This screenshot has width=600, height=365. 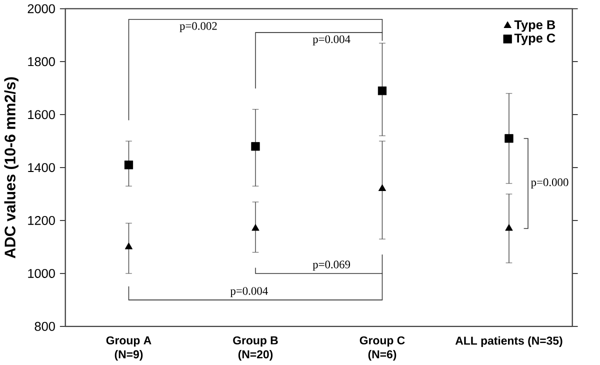 What do you see at coordinates (331, 265) in the screenshot?
I see `annotation: p=0.069` at bounding box center [331, 265].